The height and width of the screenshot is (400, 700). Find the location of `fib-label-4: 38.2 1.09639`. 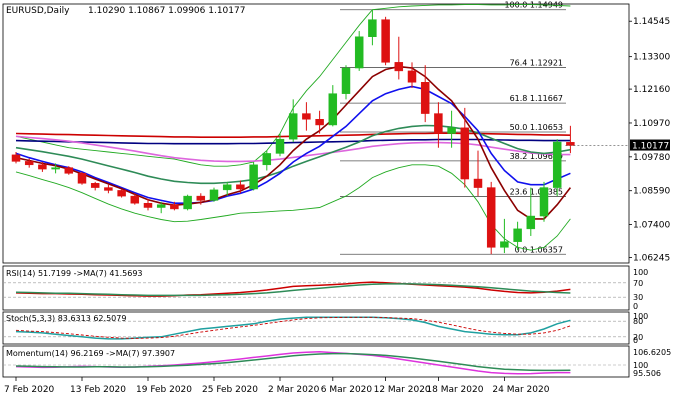

fib-label-4: 38.2 1.09639 is located at coordinates (536, 156).